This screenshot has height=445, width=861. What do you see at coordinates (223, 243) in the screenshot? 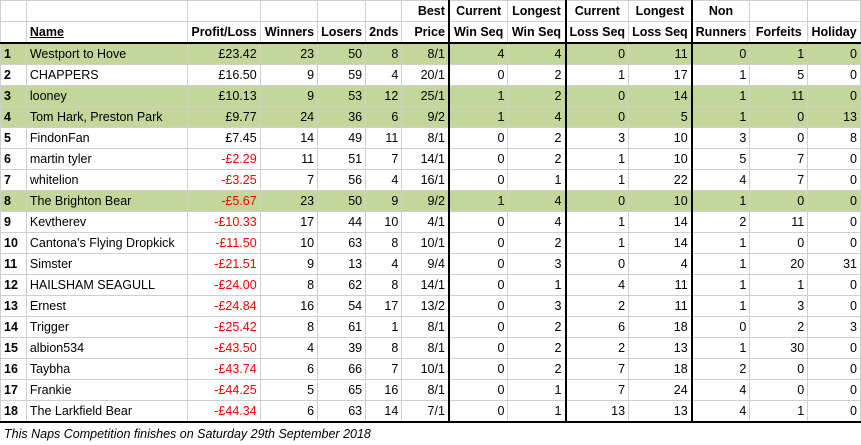
I see `profit-loss-cell: -£11.50` at bounding box center [223, 243].